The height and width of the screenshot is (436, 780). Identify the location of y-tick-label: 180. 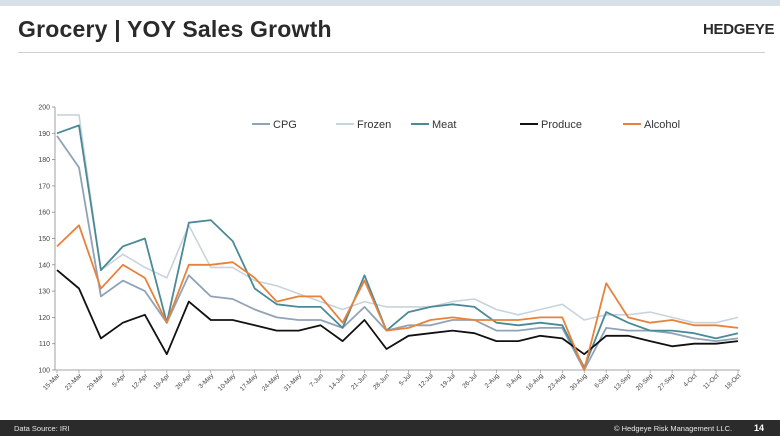
(44, 160).